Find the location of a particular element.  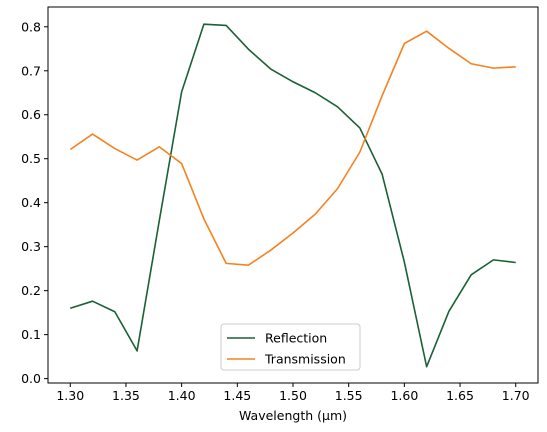

y-tick-label: 0.0 is located at coordinates (31, 378).